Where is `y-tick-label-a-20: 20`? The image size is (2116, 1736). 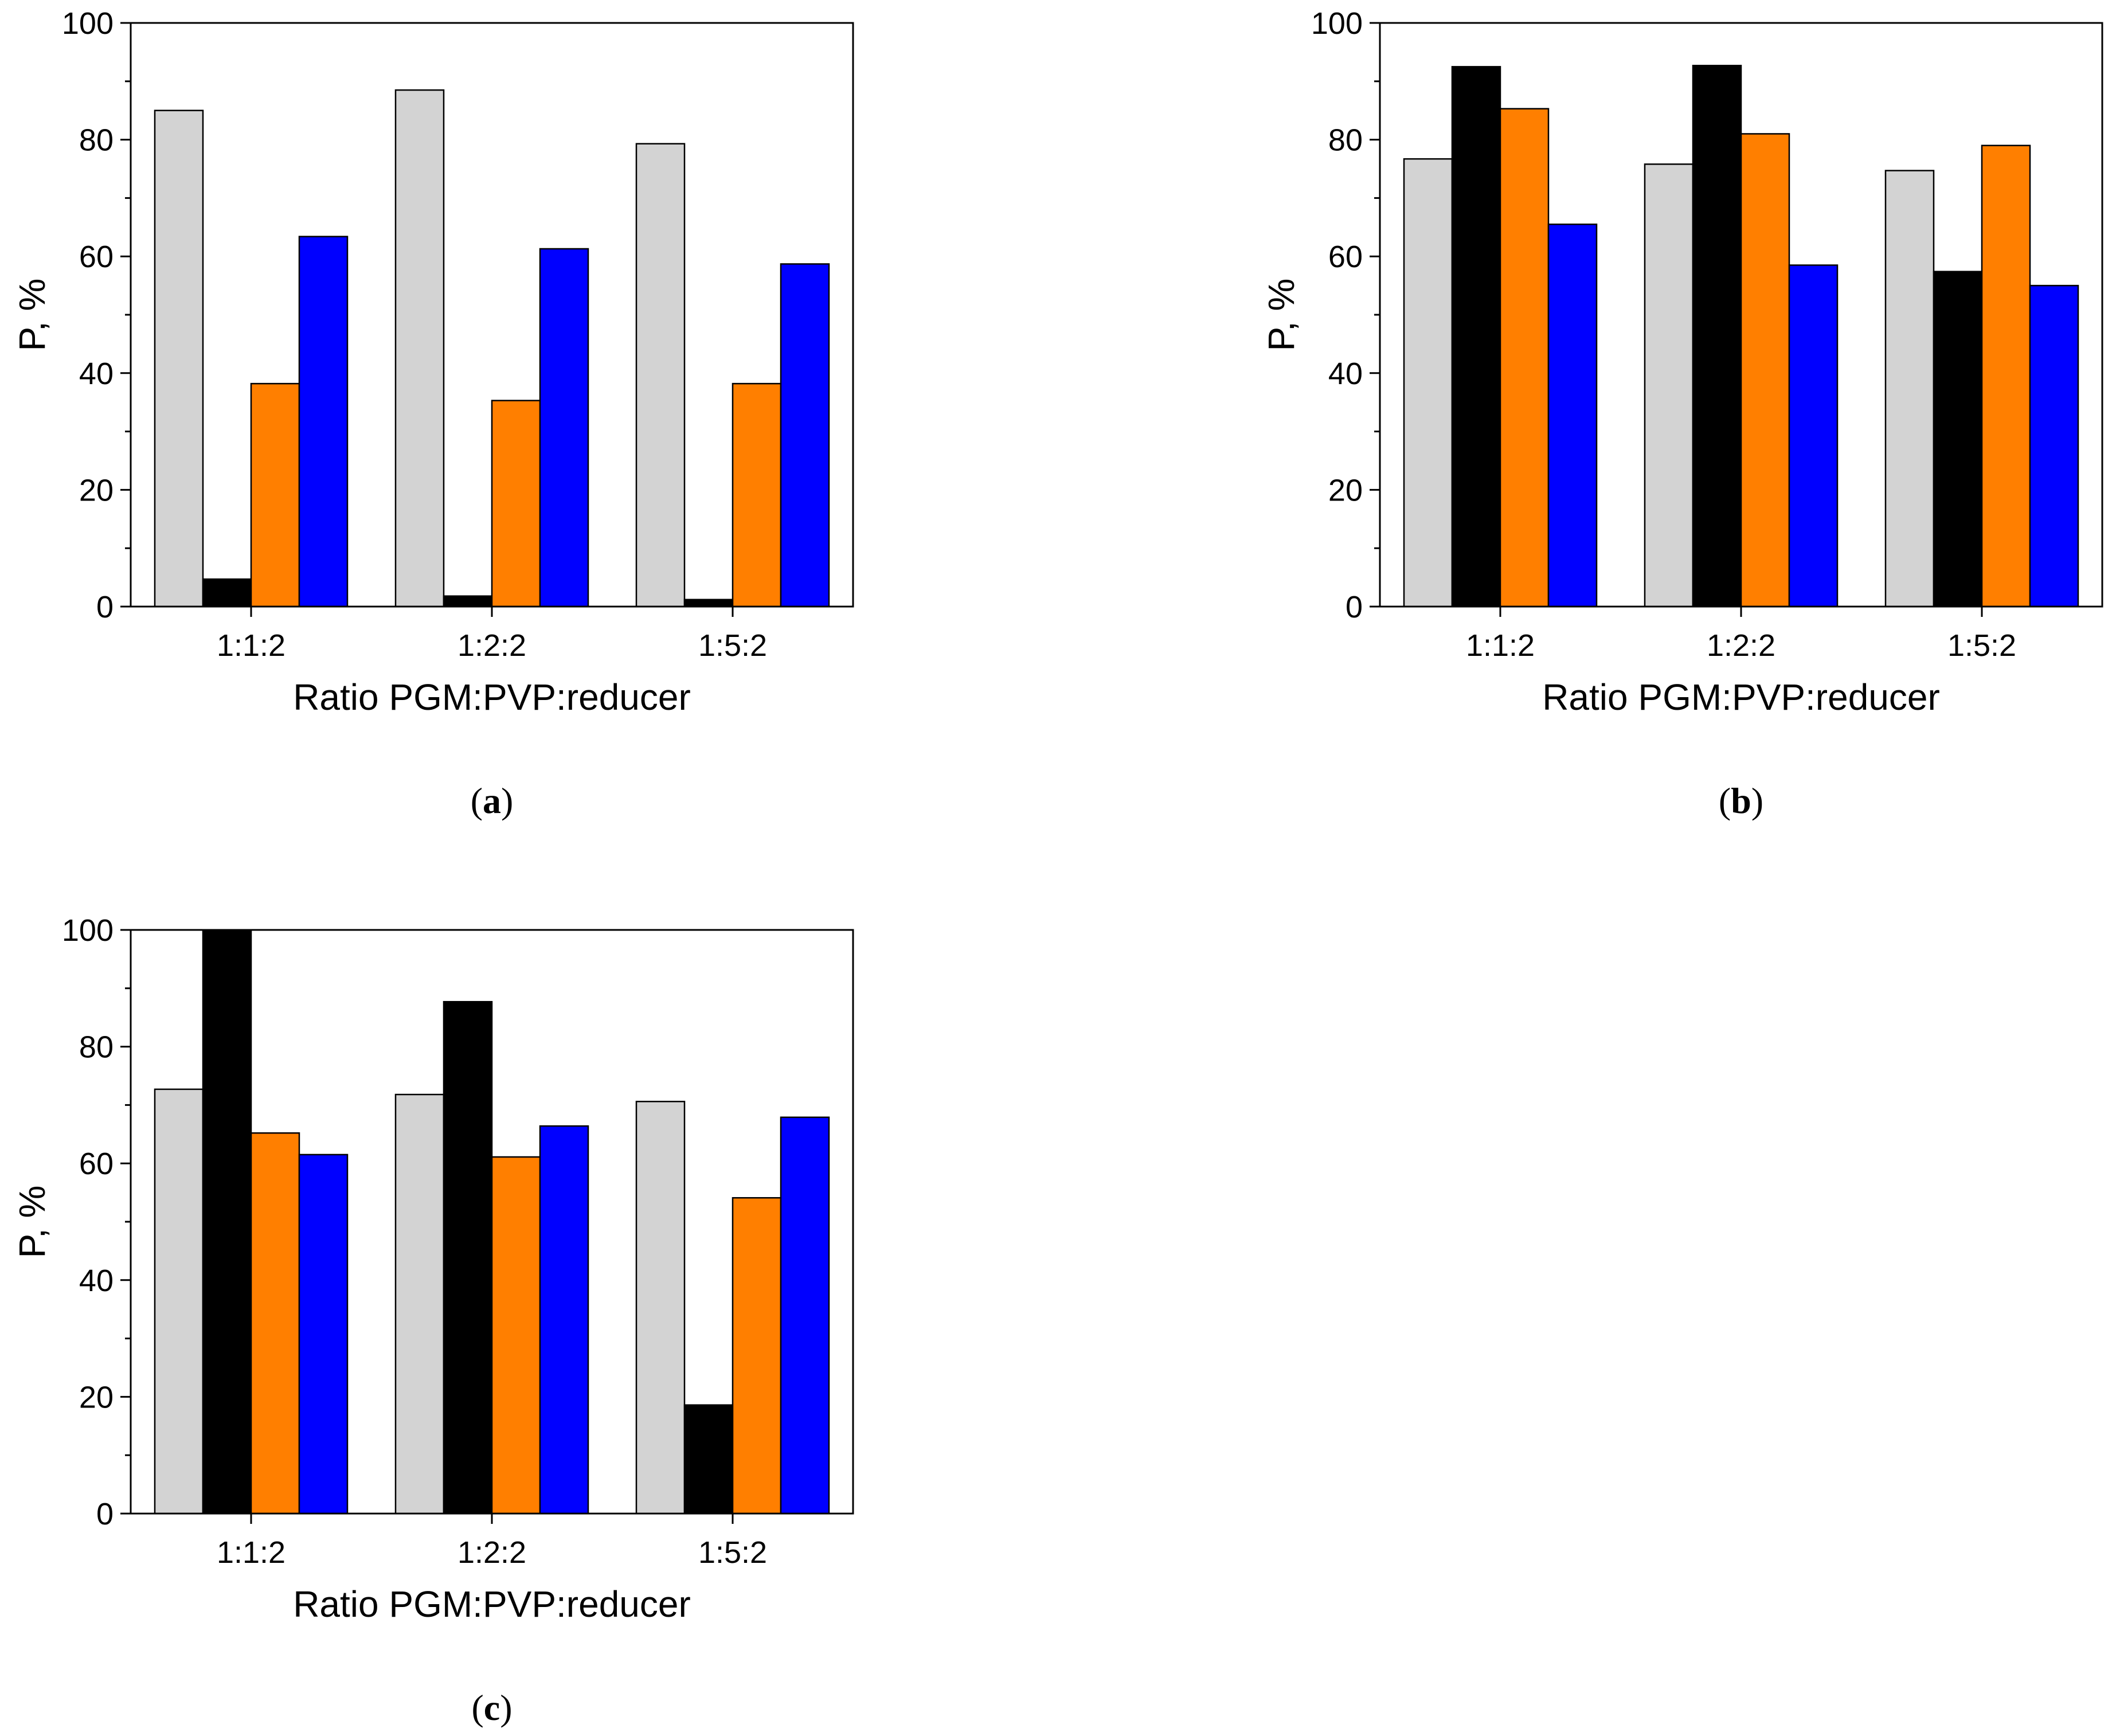 y-tick-label-a-20: 20 is located at coordinates (96, 490).